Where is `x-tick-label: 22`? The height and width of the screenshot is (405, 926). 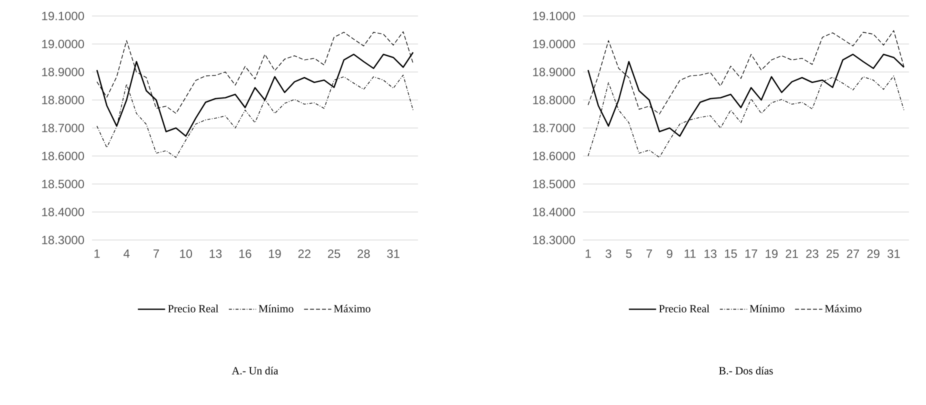 x-tick-label: 22 is located at coordinates (304, 254).